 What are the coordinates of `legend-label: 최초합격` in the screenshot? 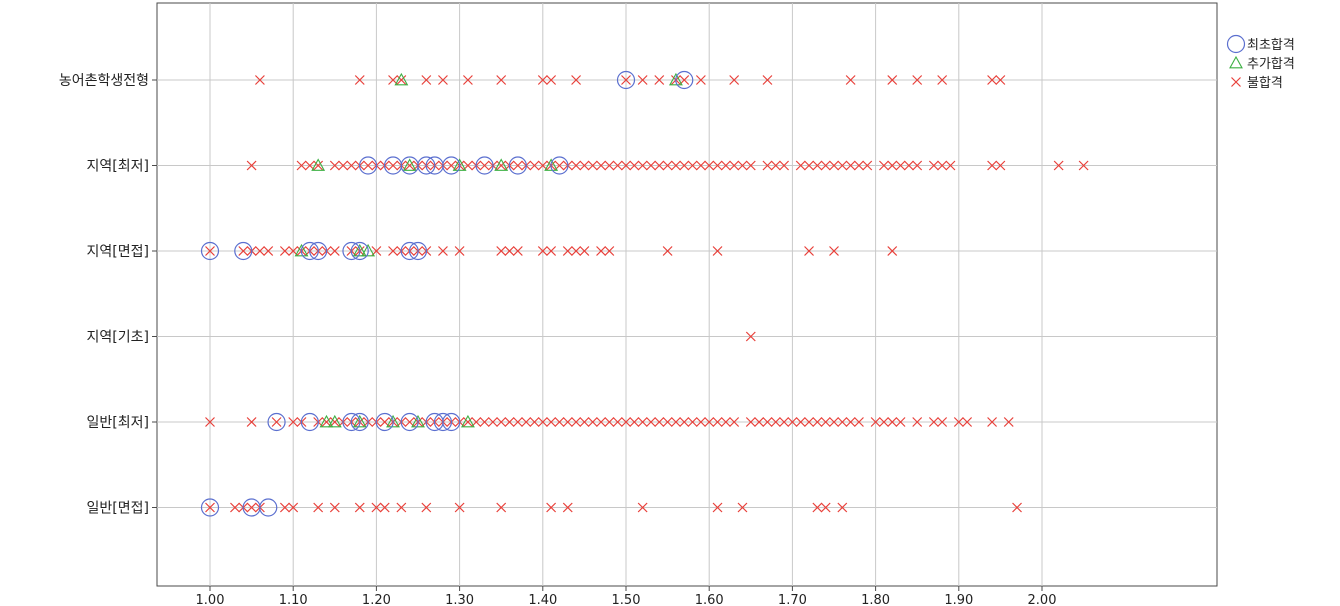 It's located at (1271, 45).